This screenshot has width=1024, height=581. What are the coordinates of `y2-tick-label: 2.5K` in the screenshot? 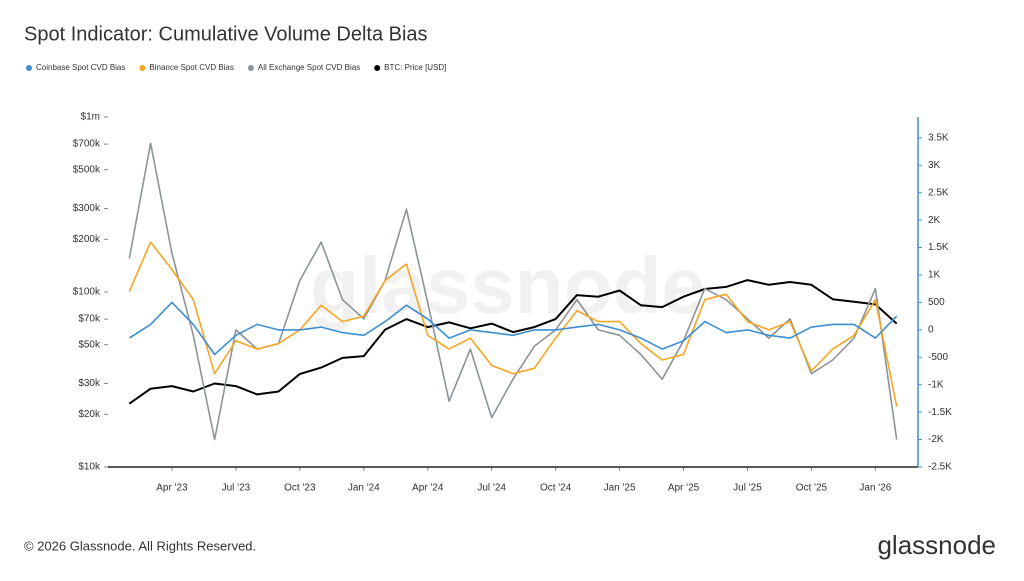 It's located at (938, 192).